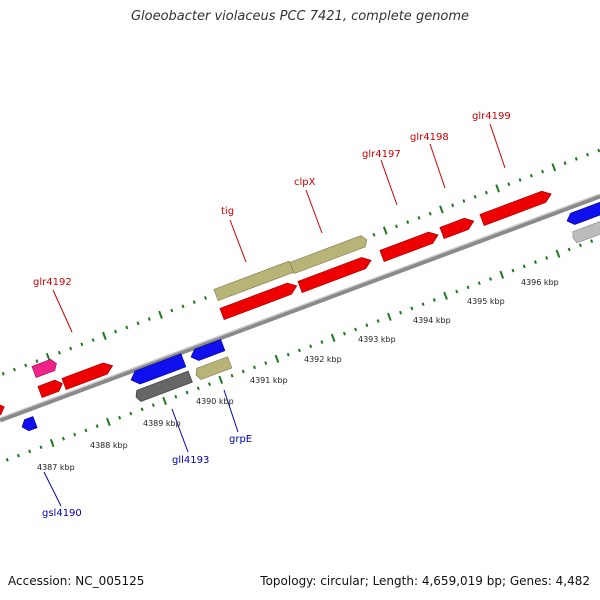 The height and width of the screenshot is (600, 600). I want to click on gene-label-glr4198: glr4198, so click(429, 137).